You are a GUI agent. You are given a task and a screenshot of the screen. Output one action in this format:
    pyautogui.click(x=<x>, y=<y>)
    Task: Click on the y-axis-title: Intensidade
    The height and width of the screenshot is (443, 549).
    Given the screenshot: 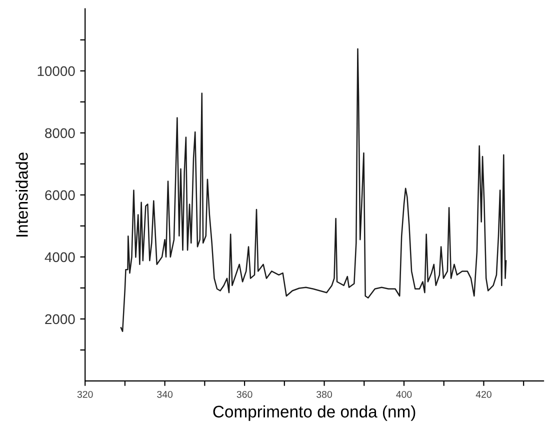 What is the action you would take?
    pyautogui.click(x=22, y=194)
    